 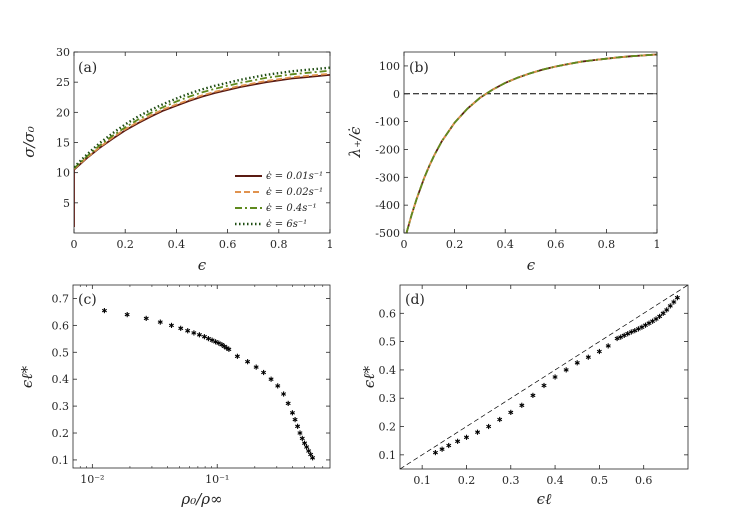 What do you see at coordinates (61, 352) in the screenshot?
I see `y-tick-label: 0.5` at bounding box center [61, 352].